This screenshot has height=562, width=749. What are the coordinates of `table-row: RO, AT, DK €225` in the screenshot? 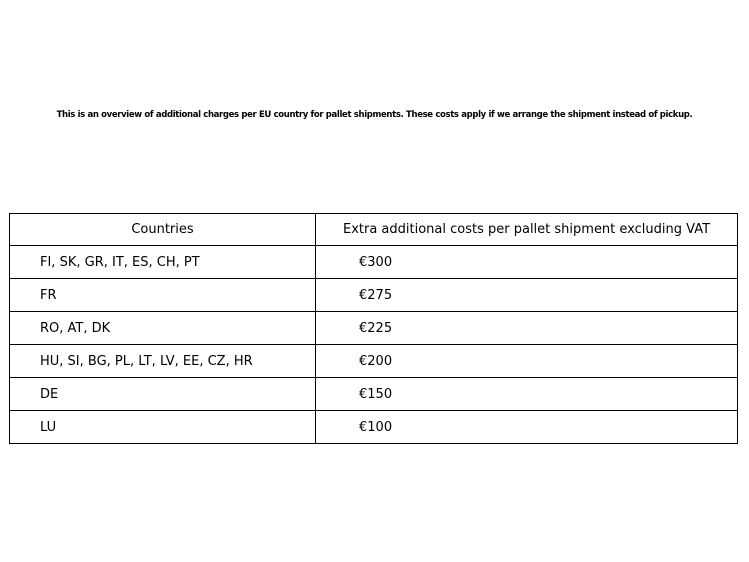 It's located at (373, 328).